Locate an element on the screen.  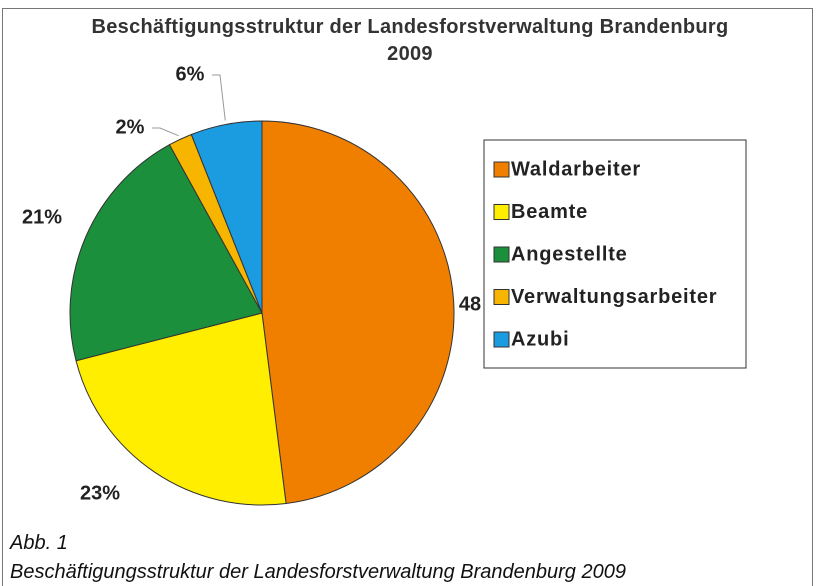
legend-box is located at coordinates (615, 254).